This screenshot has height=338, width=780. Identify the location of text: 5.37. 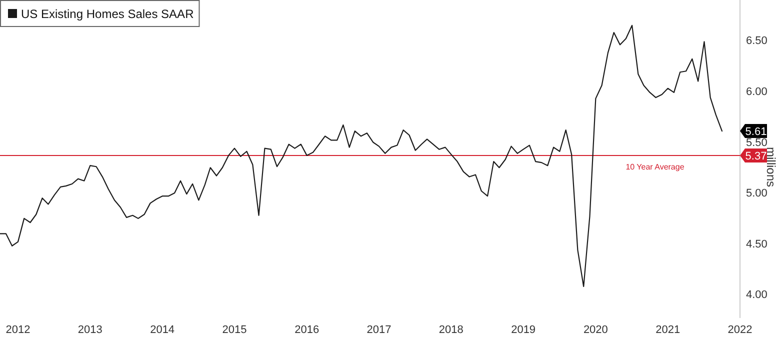
(756, 156).